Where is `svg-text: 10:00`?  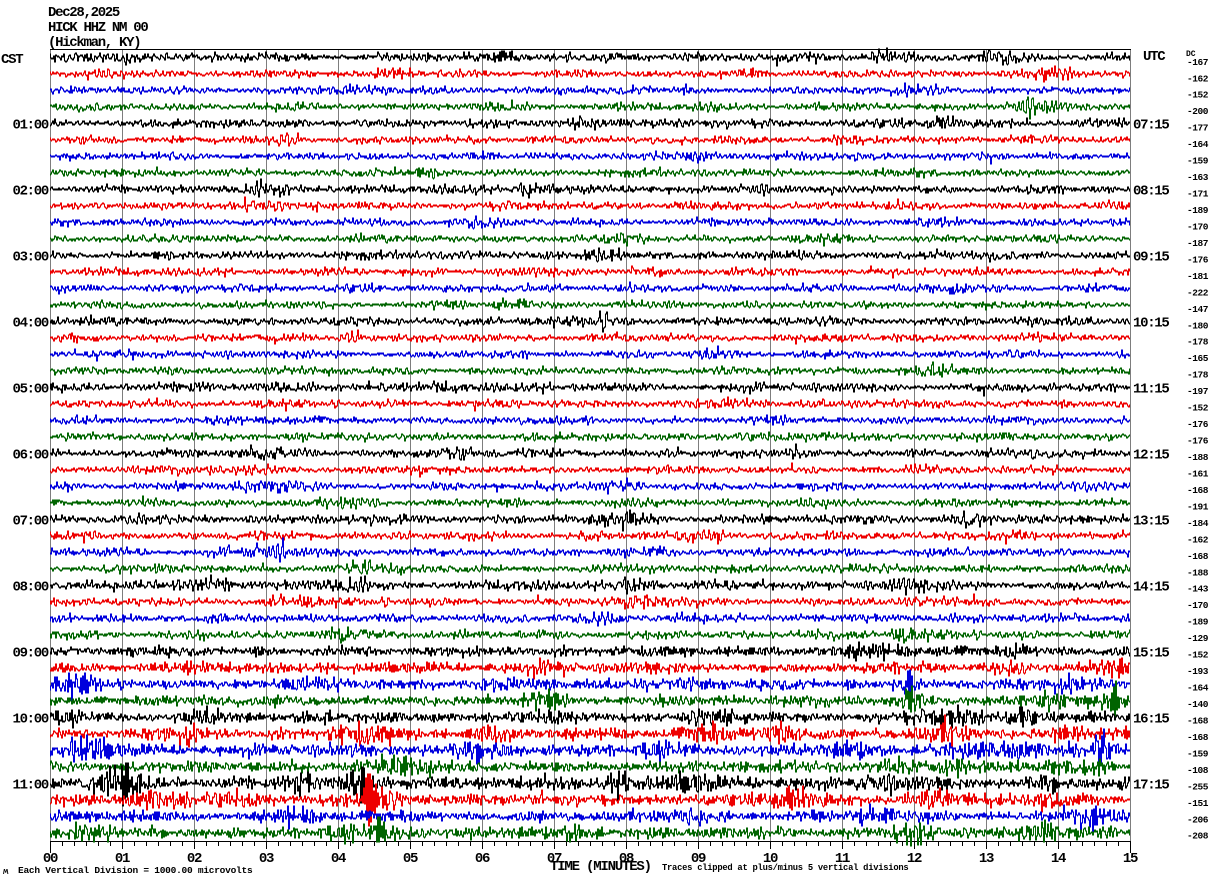 svg-text: 10:00 is located at coordinates (30, 719).